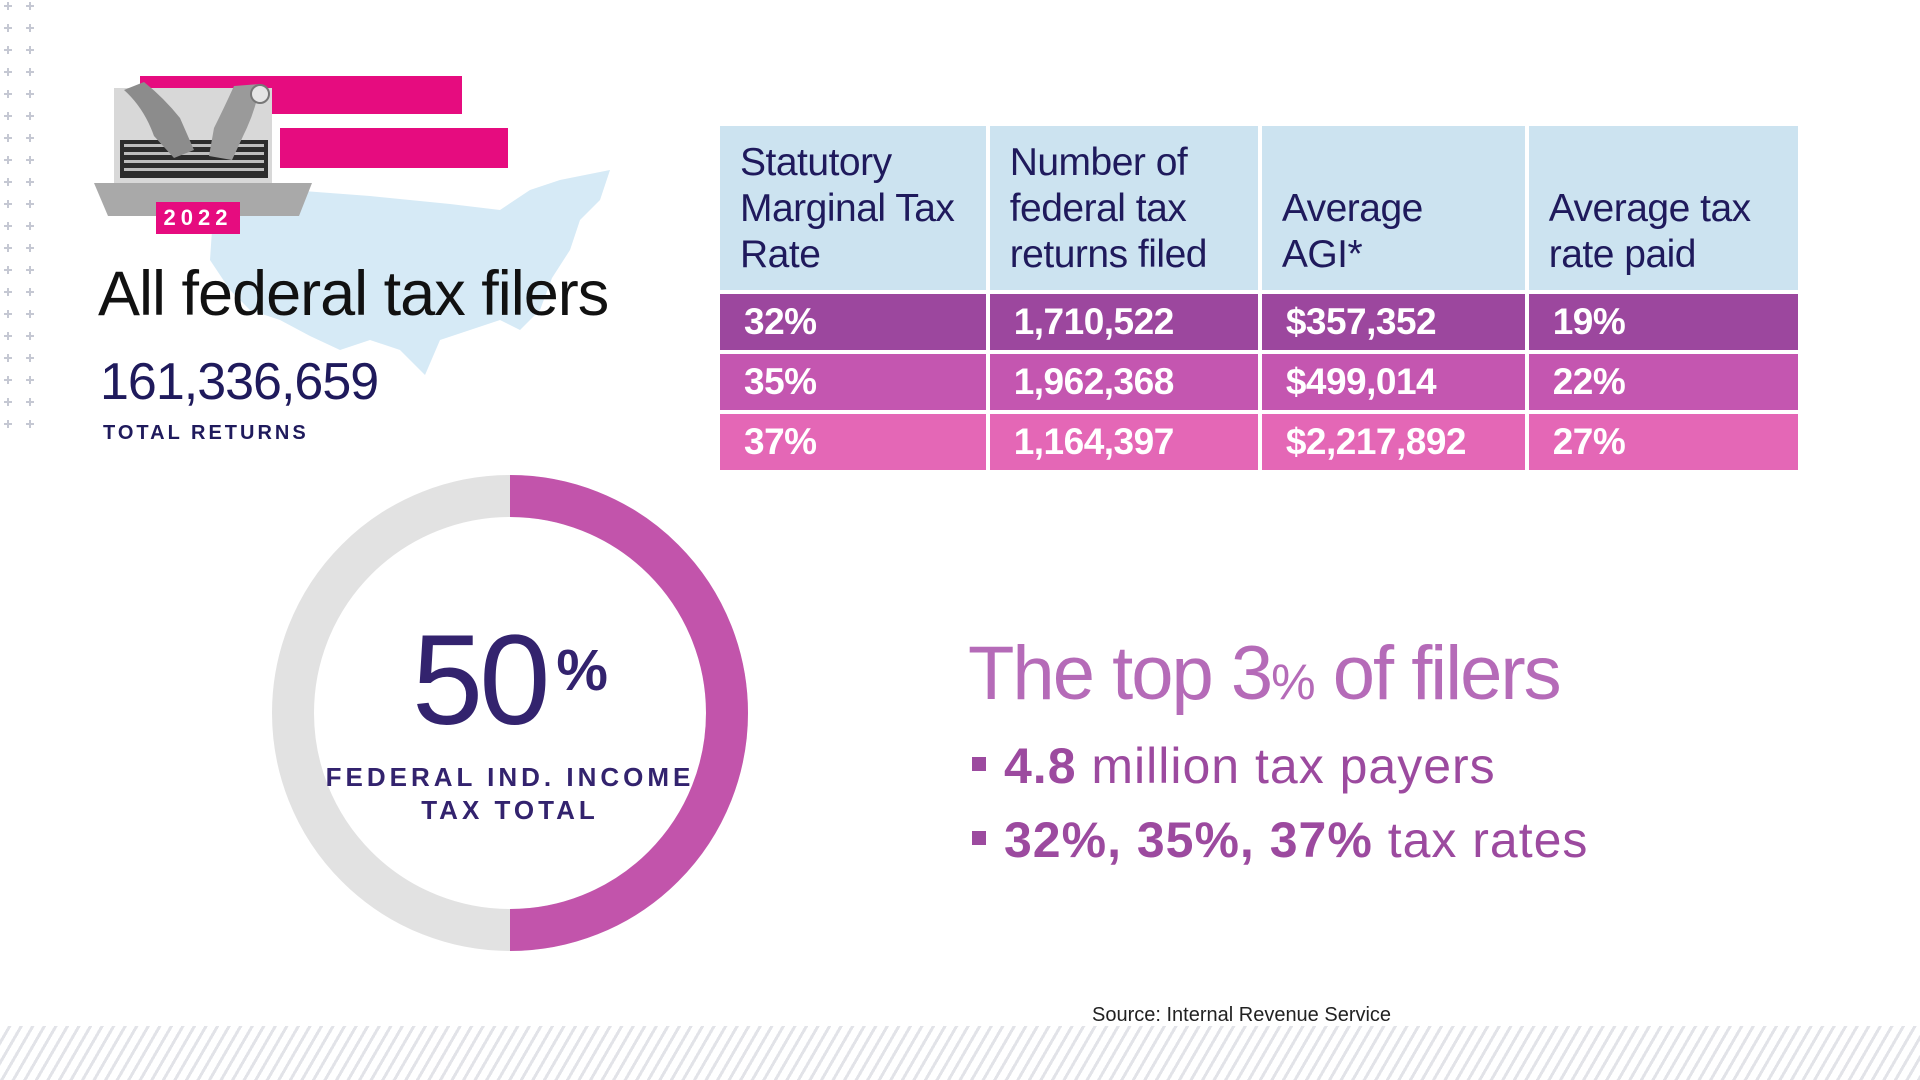  What do you see at coordinates (1393, 208) in the screenshot?
I see `table-header-cell: Average AGI*` at bounding box center [1393, 208].